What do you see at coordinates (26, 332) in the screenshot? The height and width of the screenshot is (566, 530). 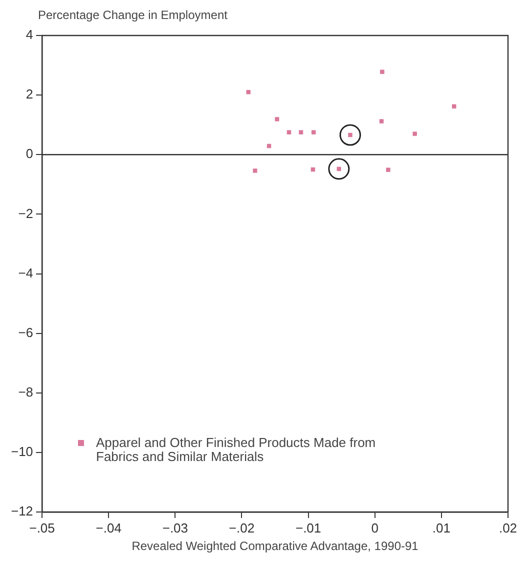 I see `y-tick-label: −6` at bounding box center [26, 332].